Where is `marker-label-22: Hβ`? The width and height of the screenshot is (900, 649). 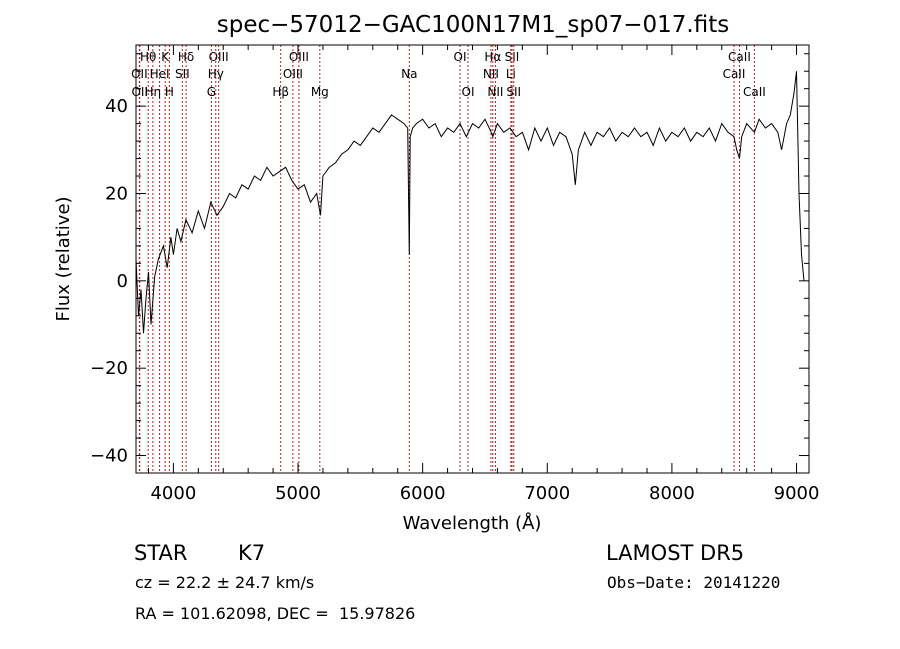 marker-label-22: Hβ is located at coordinates (280, 92).